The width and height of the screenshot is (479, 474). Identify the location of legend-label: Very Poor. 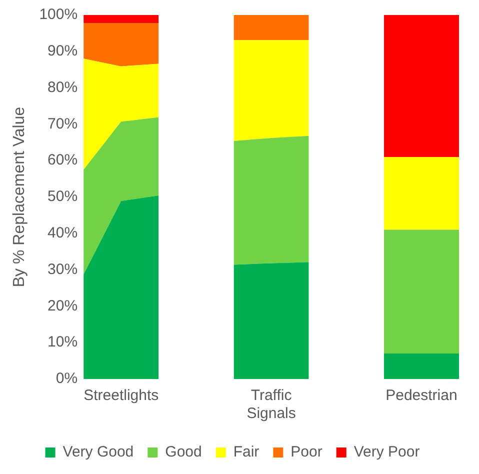
(387, 452).